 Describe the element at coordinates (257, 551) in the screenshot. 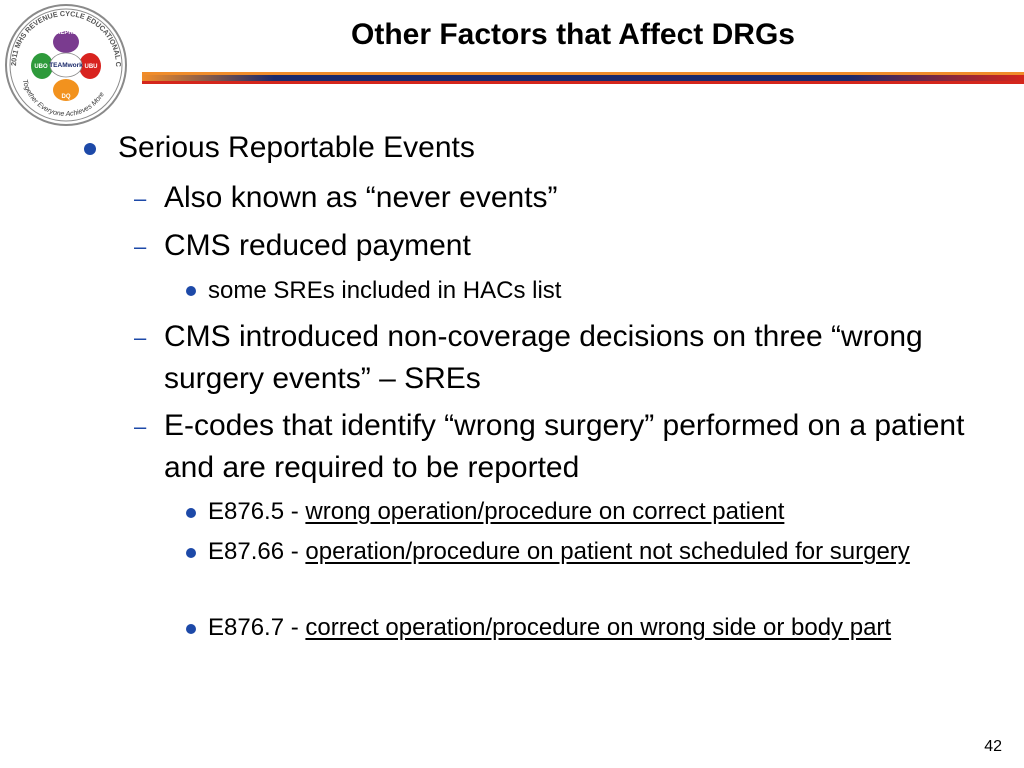

I see `ecode-code: E87.66 -` at that location.